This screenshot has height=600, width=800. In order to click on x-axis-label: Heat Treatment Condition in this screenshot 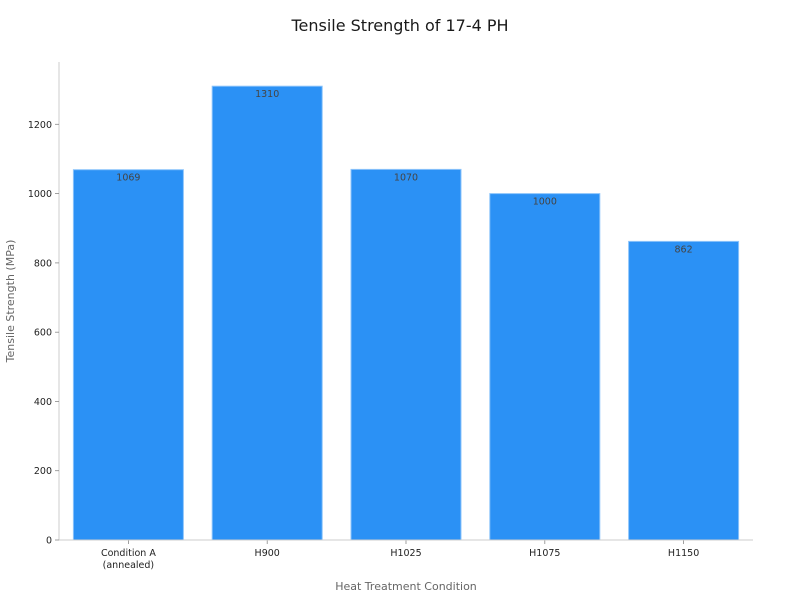, I will do `click(406, 586)`.